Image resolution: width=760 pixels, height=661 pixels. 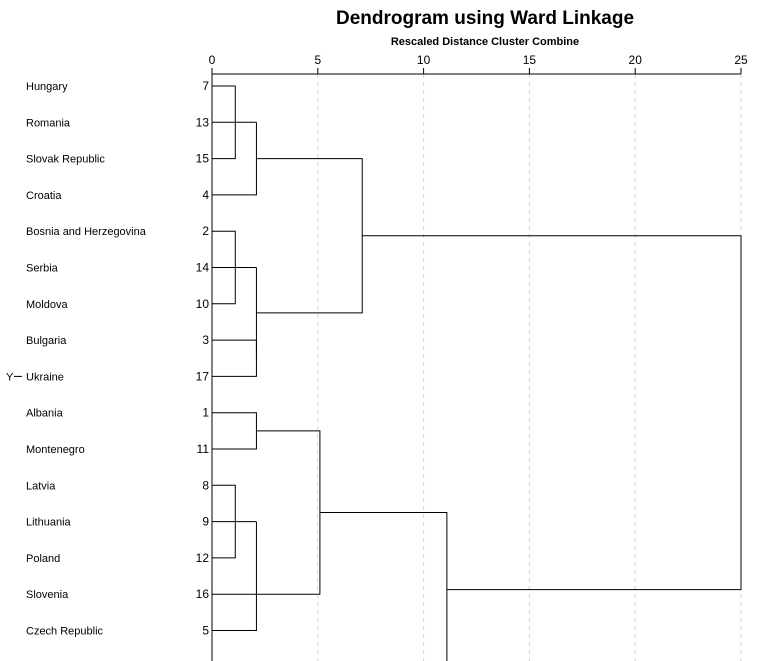 What do you see at coordinates (44, 196) in the screenshot?
I see `leaf-label: Croatia` at bounding box center [44, 196].